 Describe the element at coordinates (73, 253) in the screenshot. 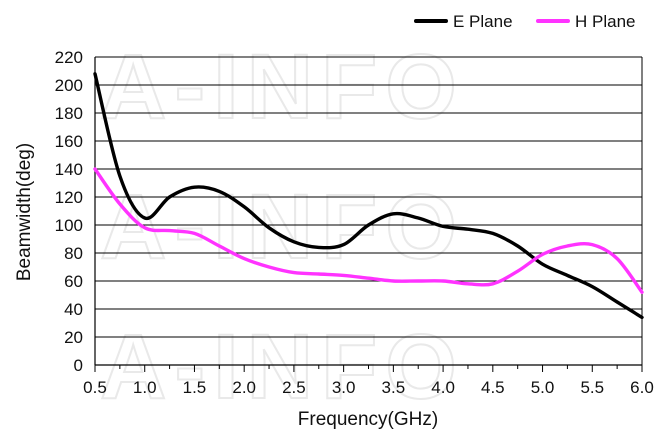

I see `y-tick-label: 80` at that location.